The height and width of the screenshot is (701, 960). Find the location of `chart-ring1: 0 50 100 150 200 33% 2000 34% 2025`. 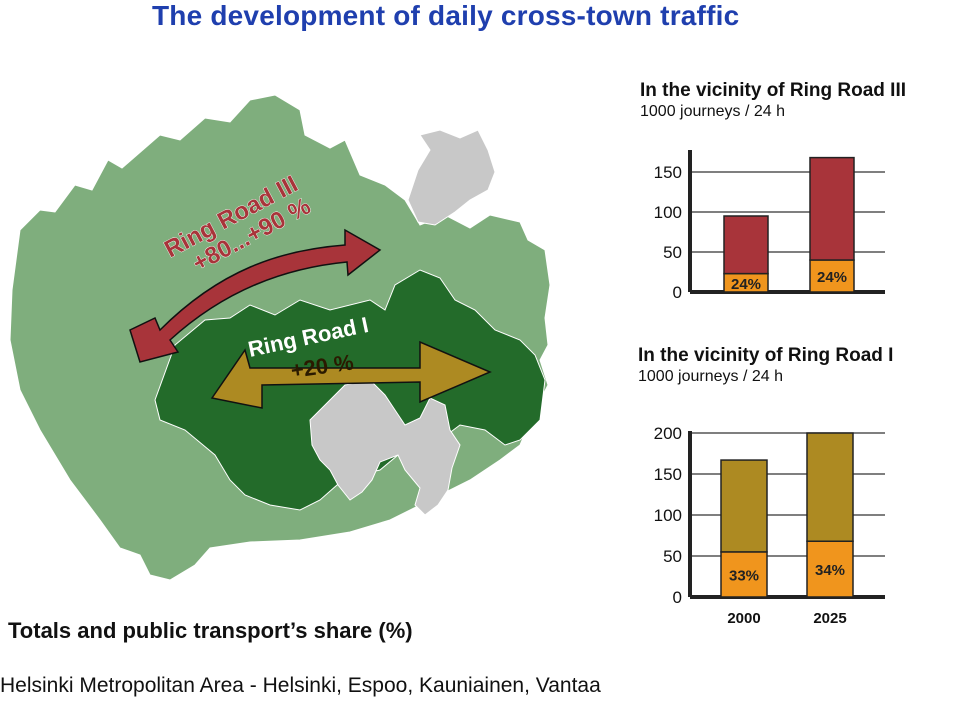

chart-ring1: 0 50 100 150 200 33% 2000 34% 2025 is located at coordinates (769, 525).